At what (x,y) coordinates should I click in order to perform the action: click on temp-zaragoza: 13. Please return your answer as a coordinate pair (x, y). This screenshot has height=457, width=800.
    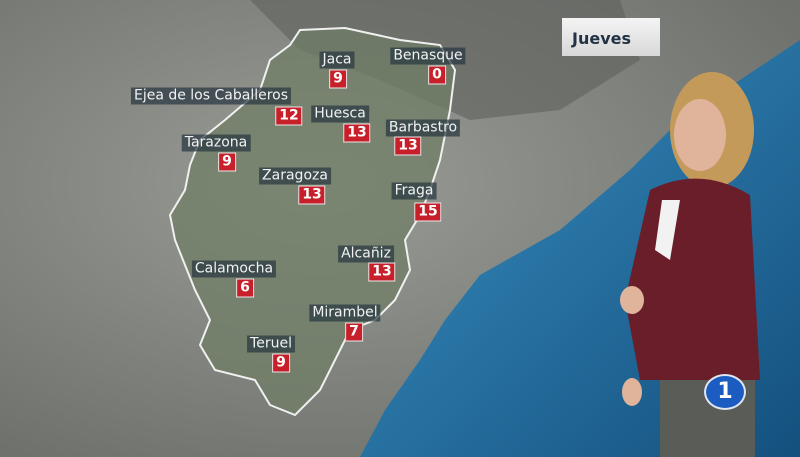
    Looking at the image, I should click on (312, 195).